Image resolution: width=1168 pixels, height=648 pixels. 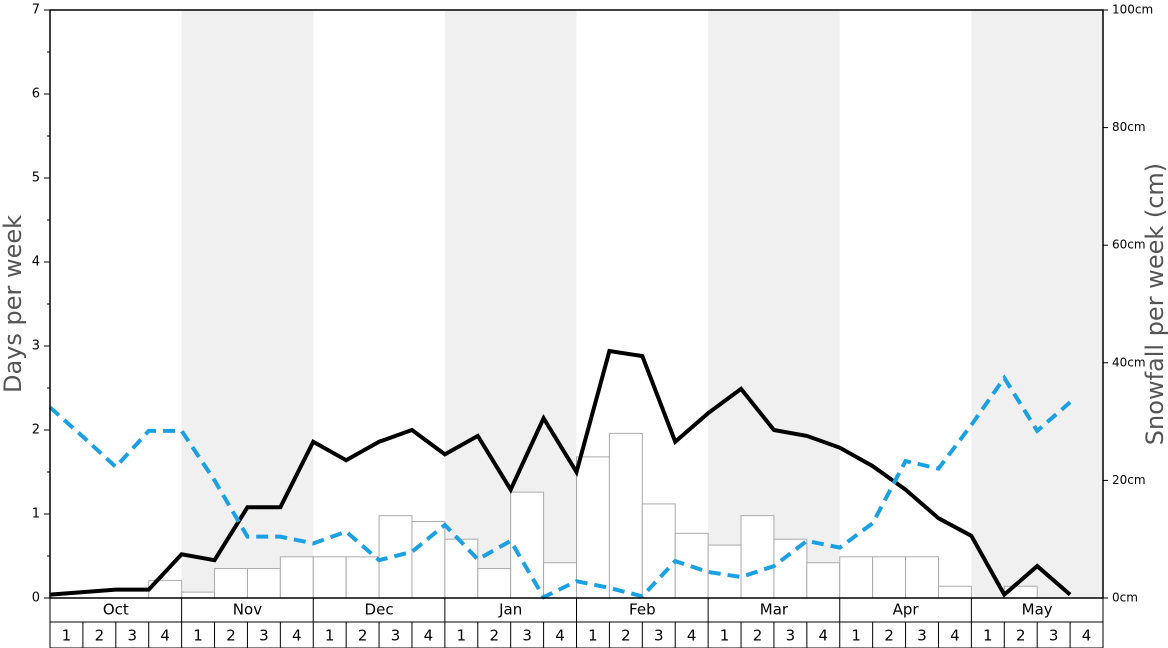 What do you see at coordinates (36, 514) in the screenshot?
I see `y-tick-label: 1` at bounding box center [36, 514].